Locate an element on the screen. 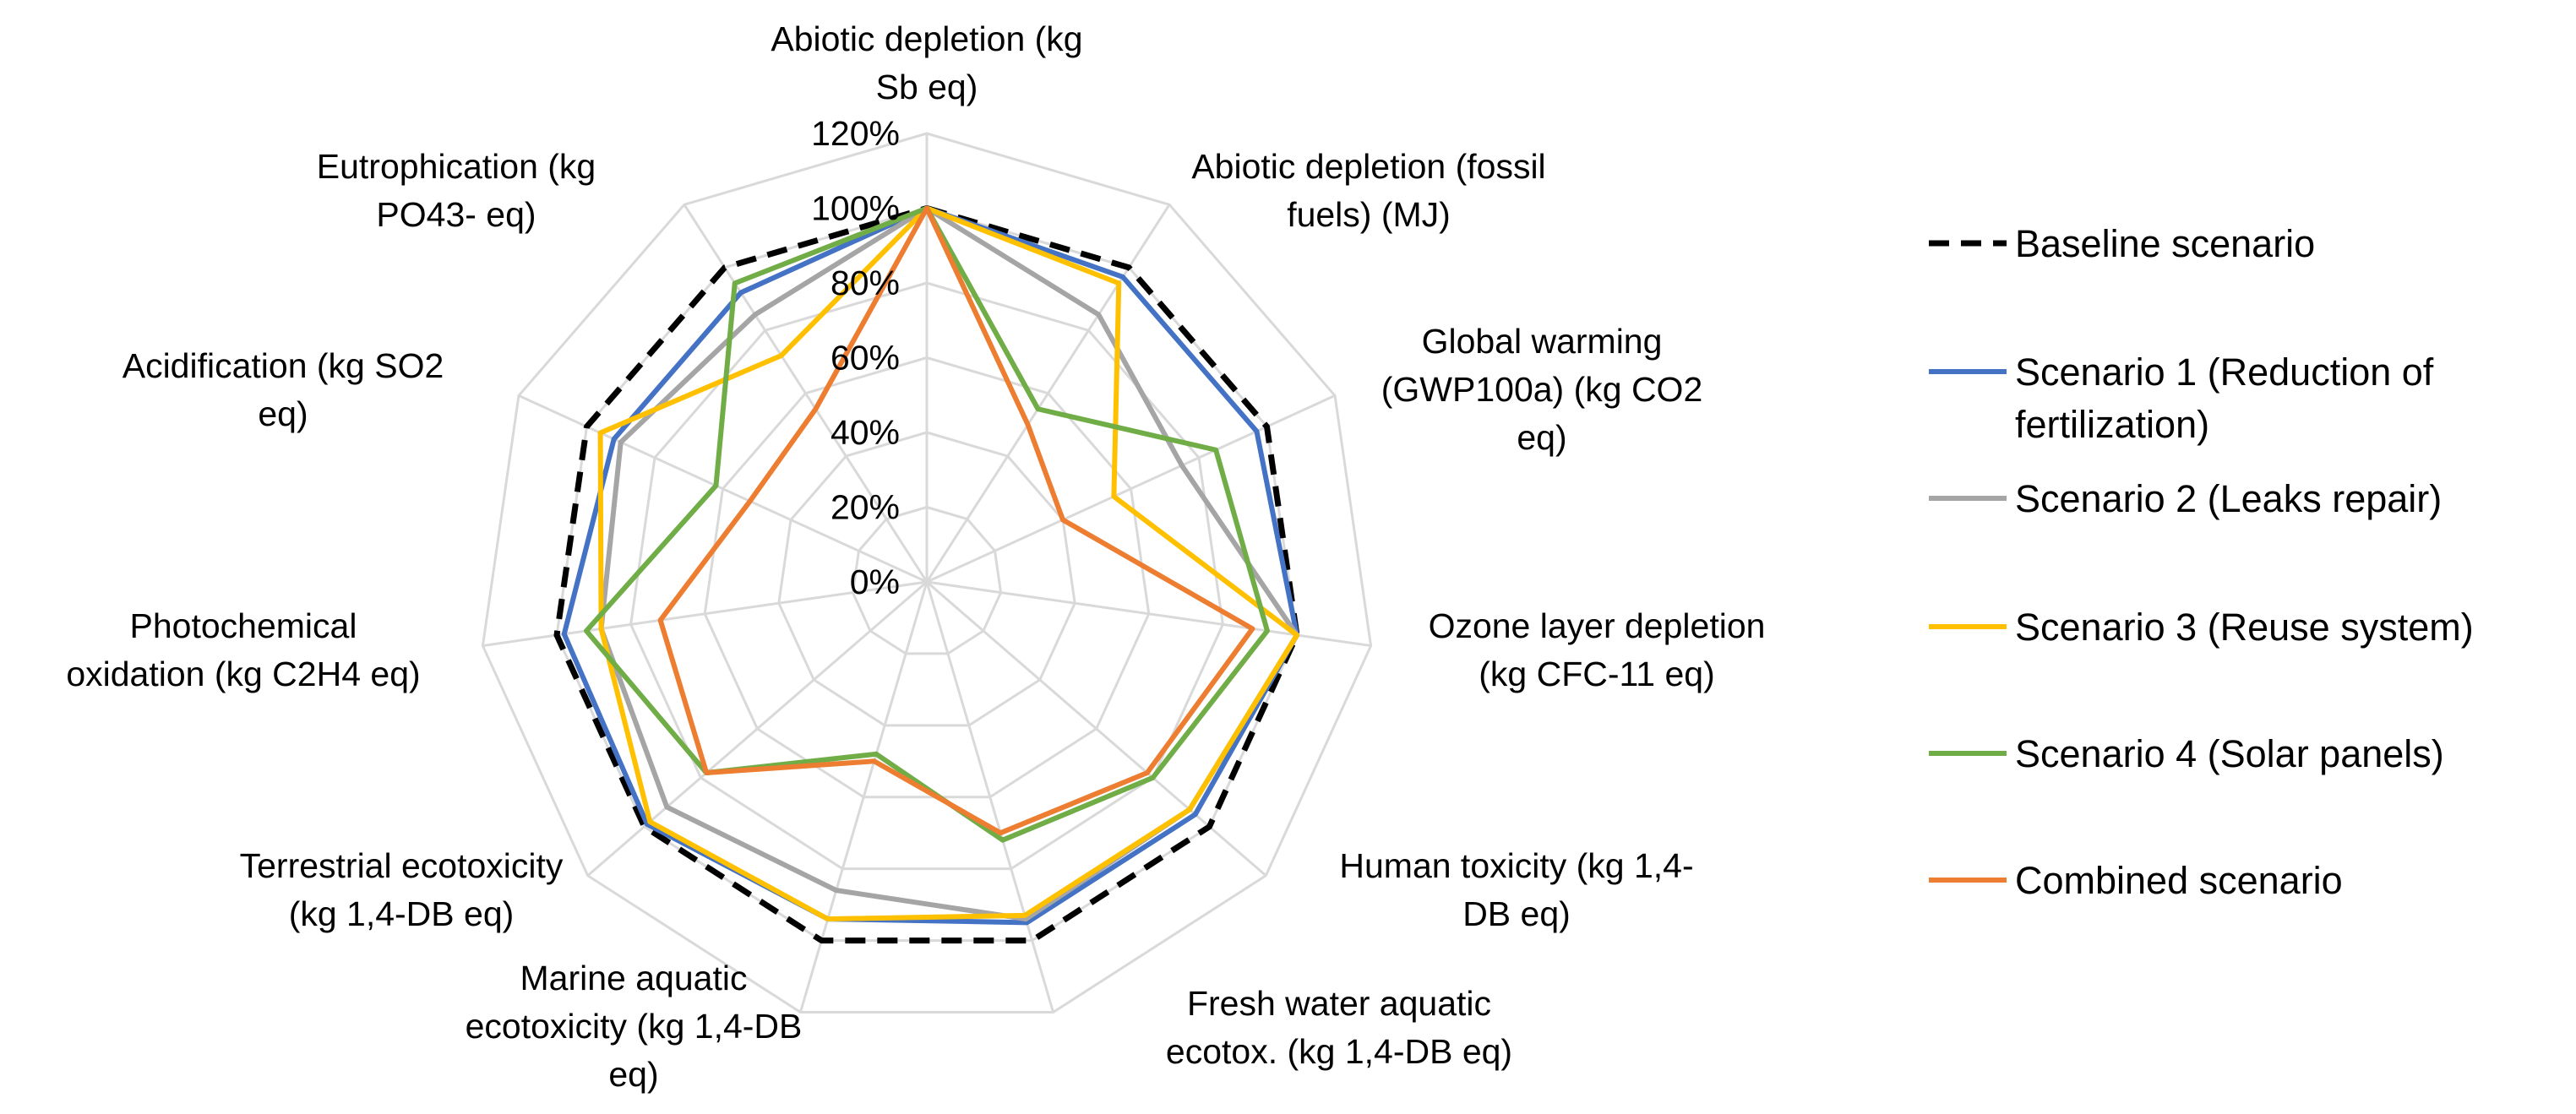 The height and width of the screenshot is (1114, 2576). axis-label-1: Abiotic depletion (fossil fuels) (MJ) is located at coordinates (1368, 191).